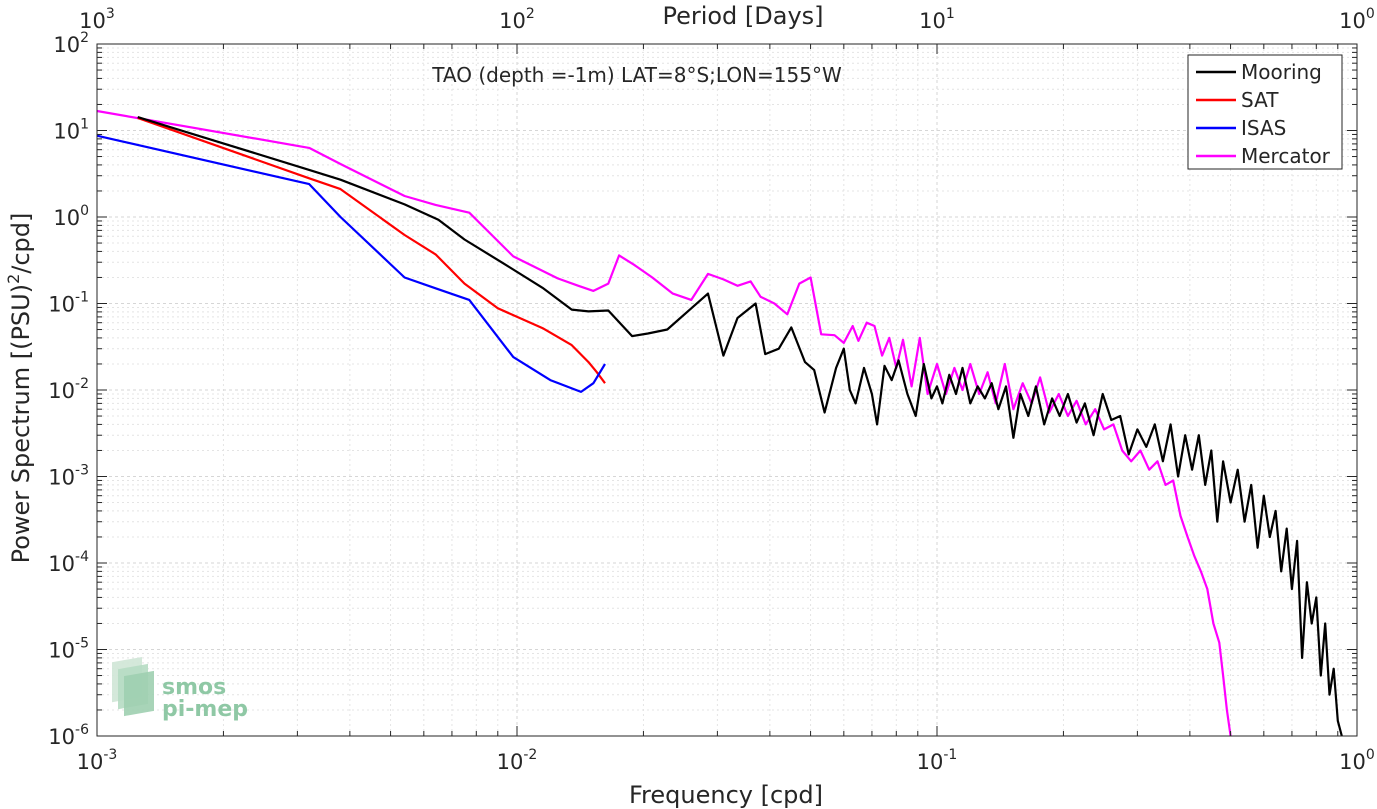  What do you see at coordinates (13, 279) in the screenshot?
I see `y-axis-label-sup: 2` at bounding box center [13, 279].